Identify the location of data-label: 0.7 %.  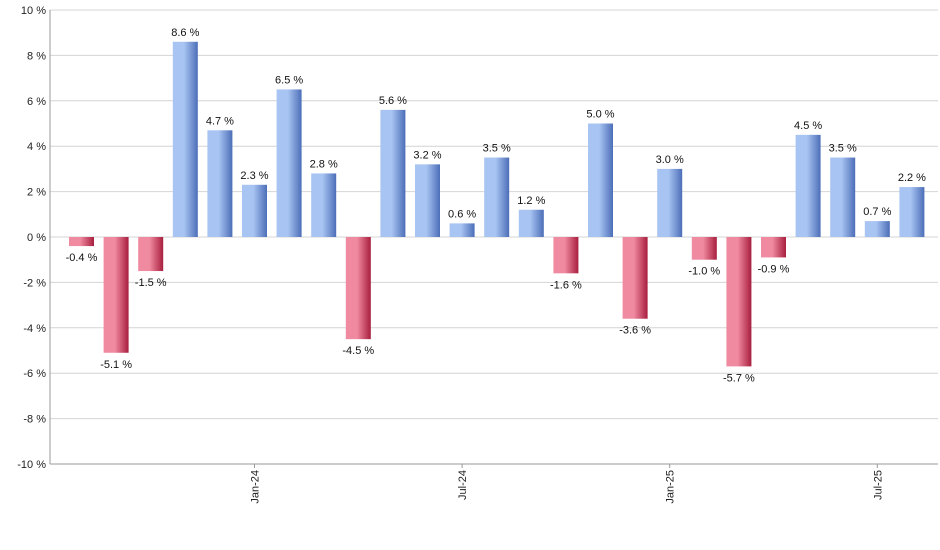
(877, 212).